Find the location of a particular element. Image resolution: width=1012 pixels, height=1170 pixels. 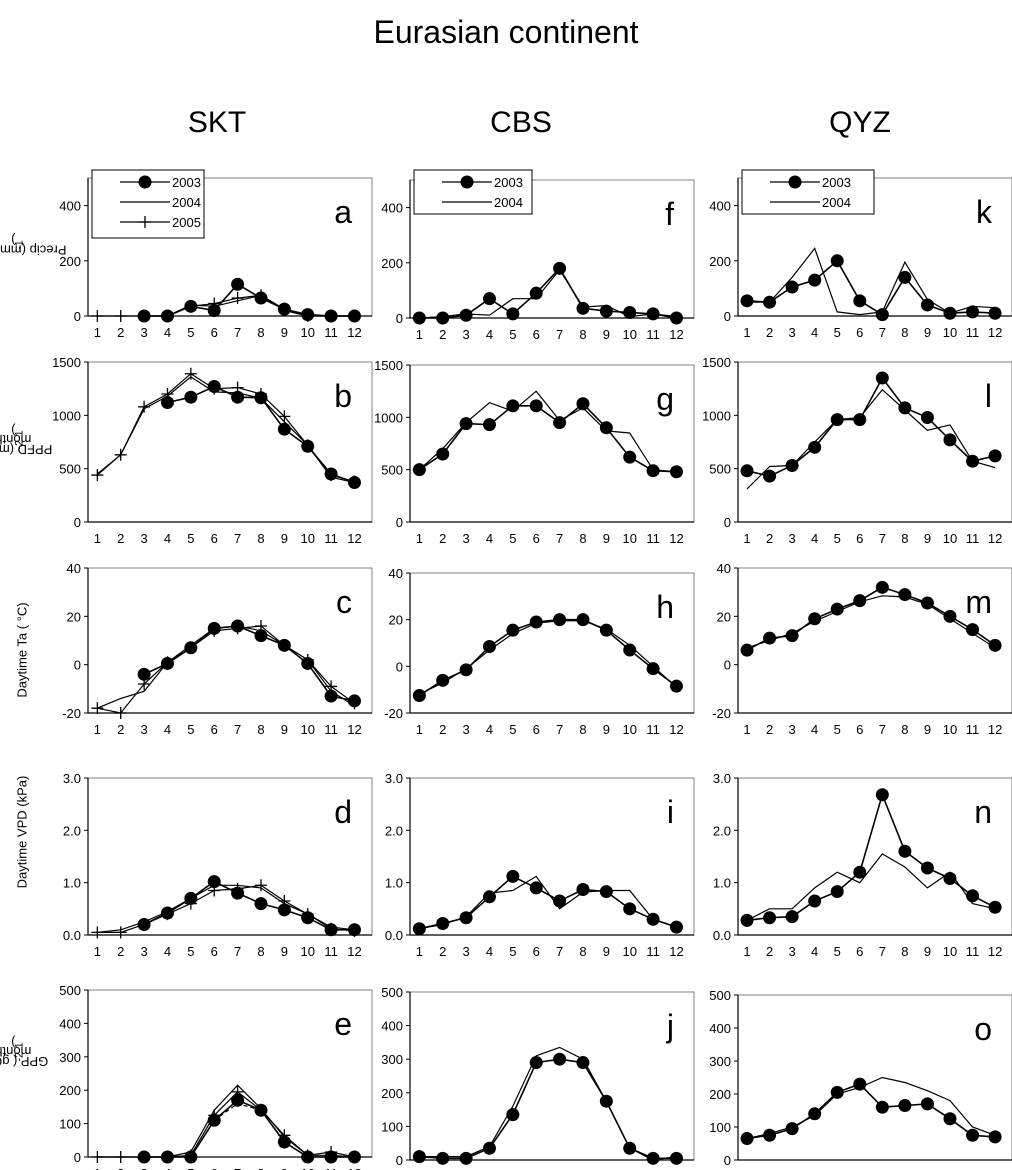

panel-l-series-0-point is located at coordinates (950, 440).